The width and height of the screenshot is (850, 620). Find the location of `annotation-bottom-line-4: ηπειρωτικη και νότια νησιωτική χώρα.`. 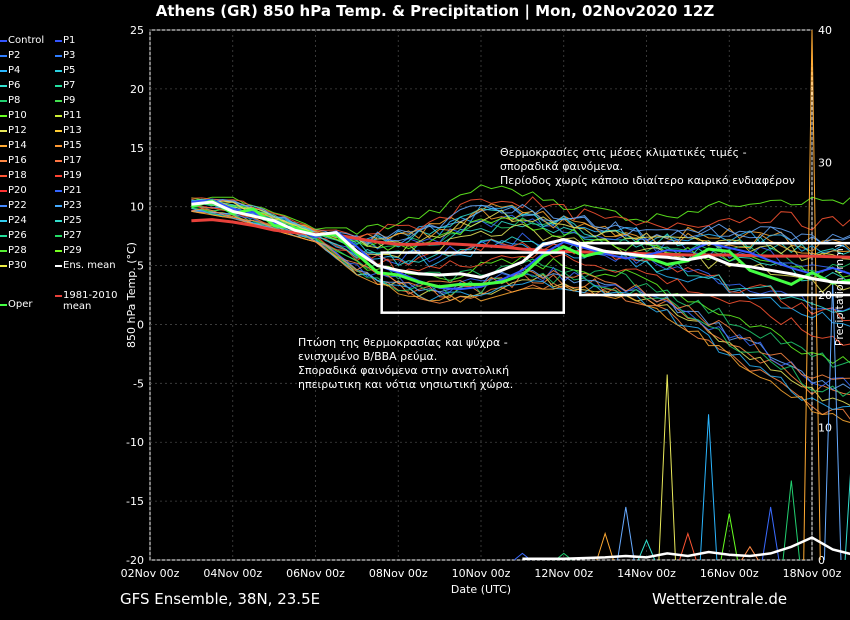

annotation-bottom-line-4: ηπειρωτικη και νότια νησιωτική χώρα. is located at coordinates (406, 384).